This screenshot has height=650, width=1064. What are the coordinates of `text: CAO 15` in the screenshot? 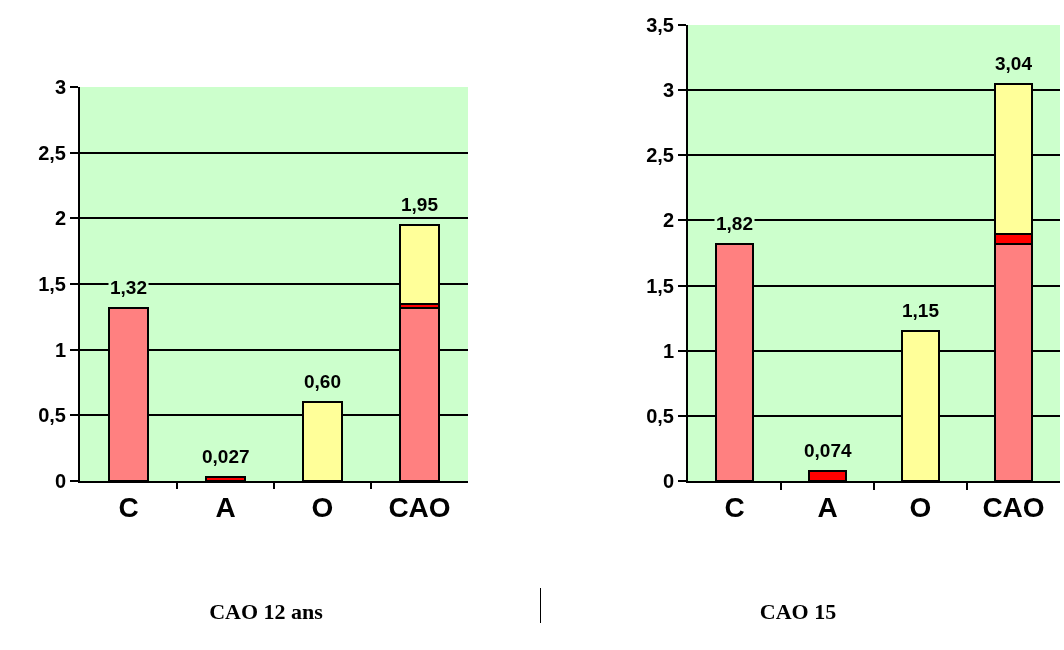 It's located at (798, 611).